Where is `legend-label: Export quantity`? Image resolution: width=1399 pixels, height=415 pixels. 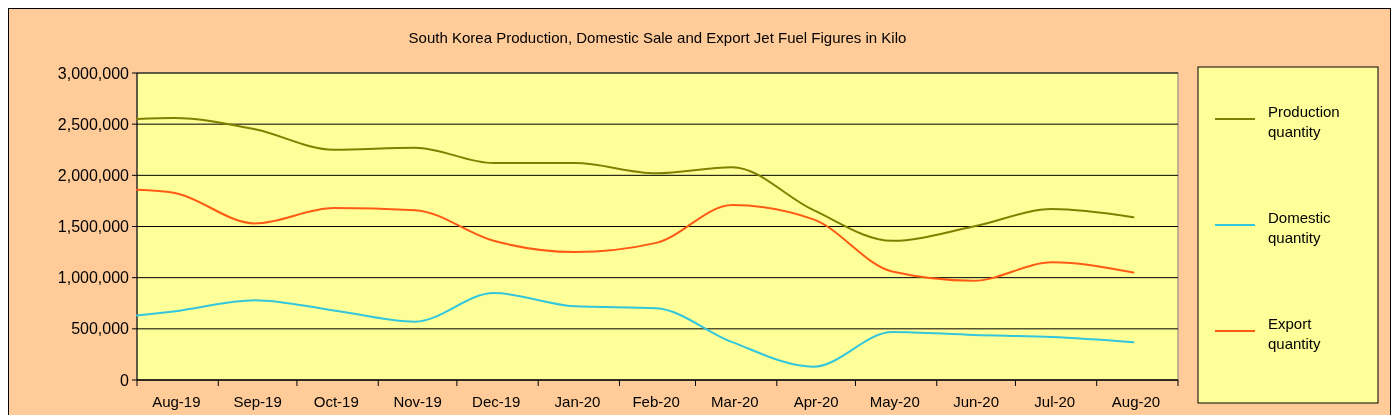
legend-label: Export quantity is located at coordinates (1295, 333).